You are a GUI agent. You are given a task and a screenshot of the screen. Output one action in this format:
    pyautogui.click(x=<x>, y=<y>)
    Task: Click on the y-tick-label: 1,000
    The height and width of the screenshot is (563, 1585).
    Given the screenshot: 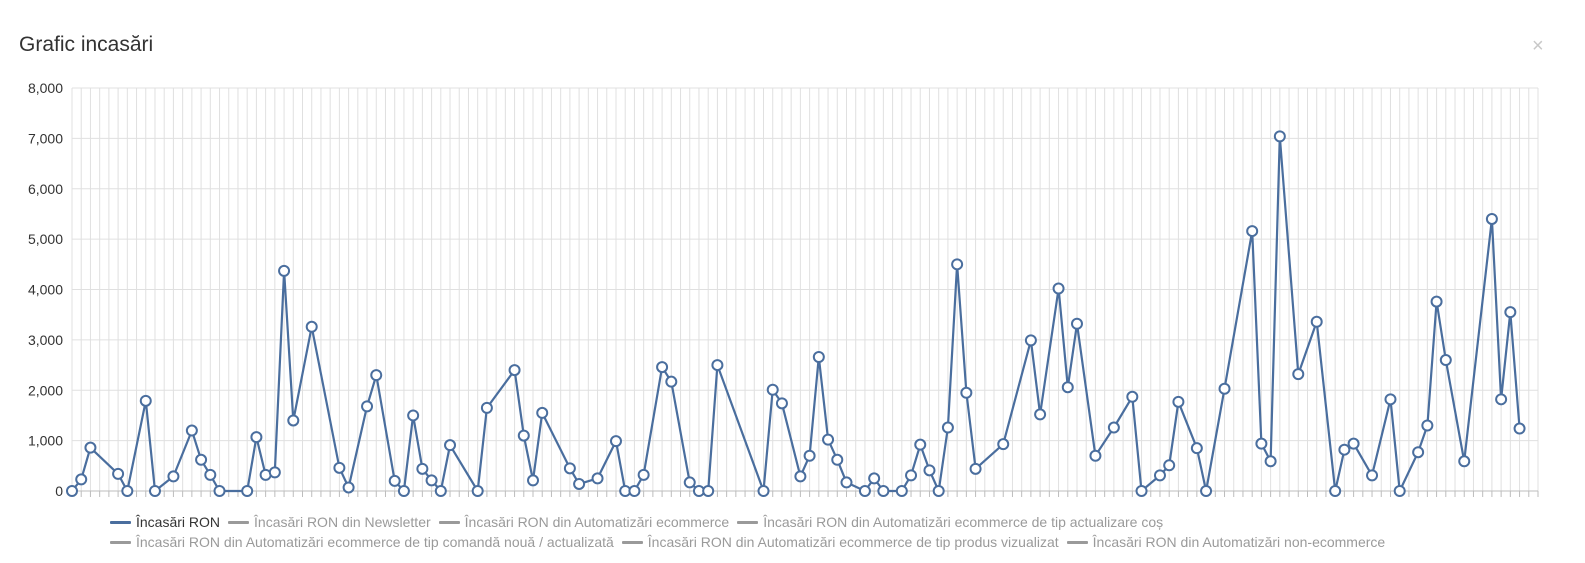 What is the action you would take?
    pyautogui.click(x=45, y=441)
    